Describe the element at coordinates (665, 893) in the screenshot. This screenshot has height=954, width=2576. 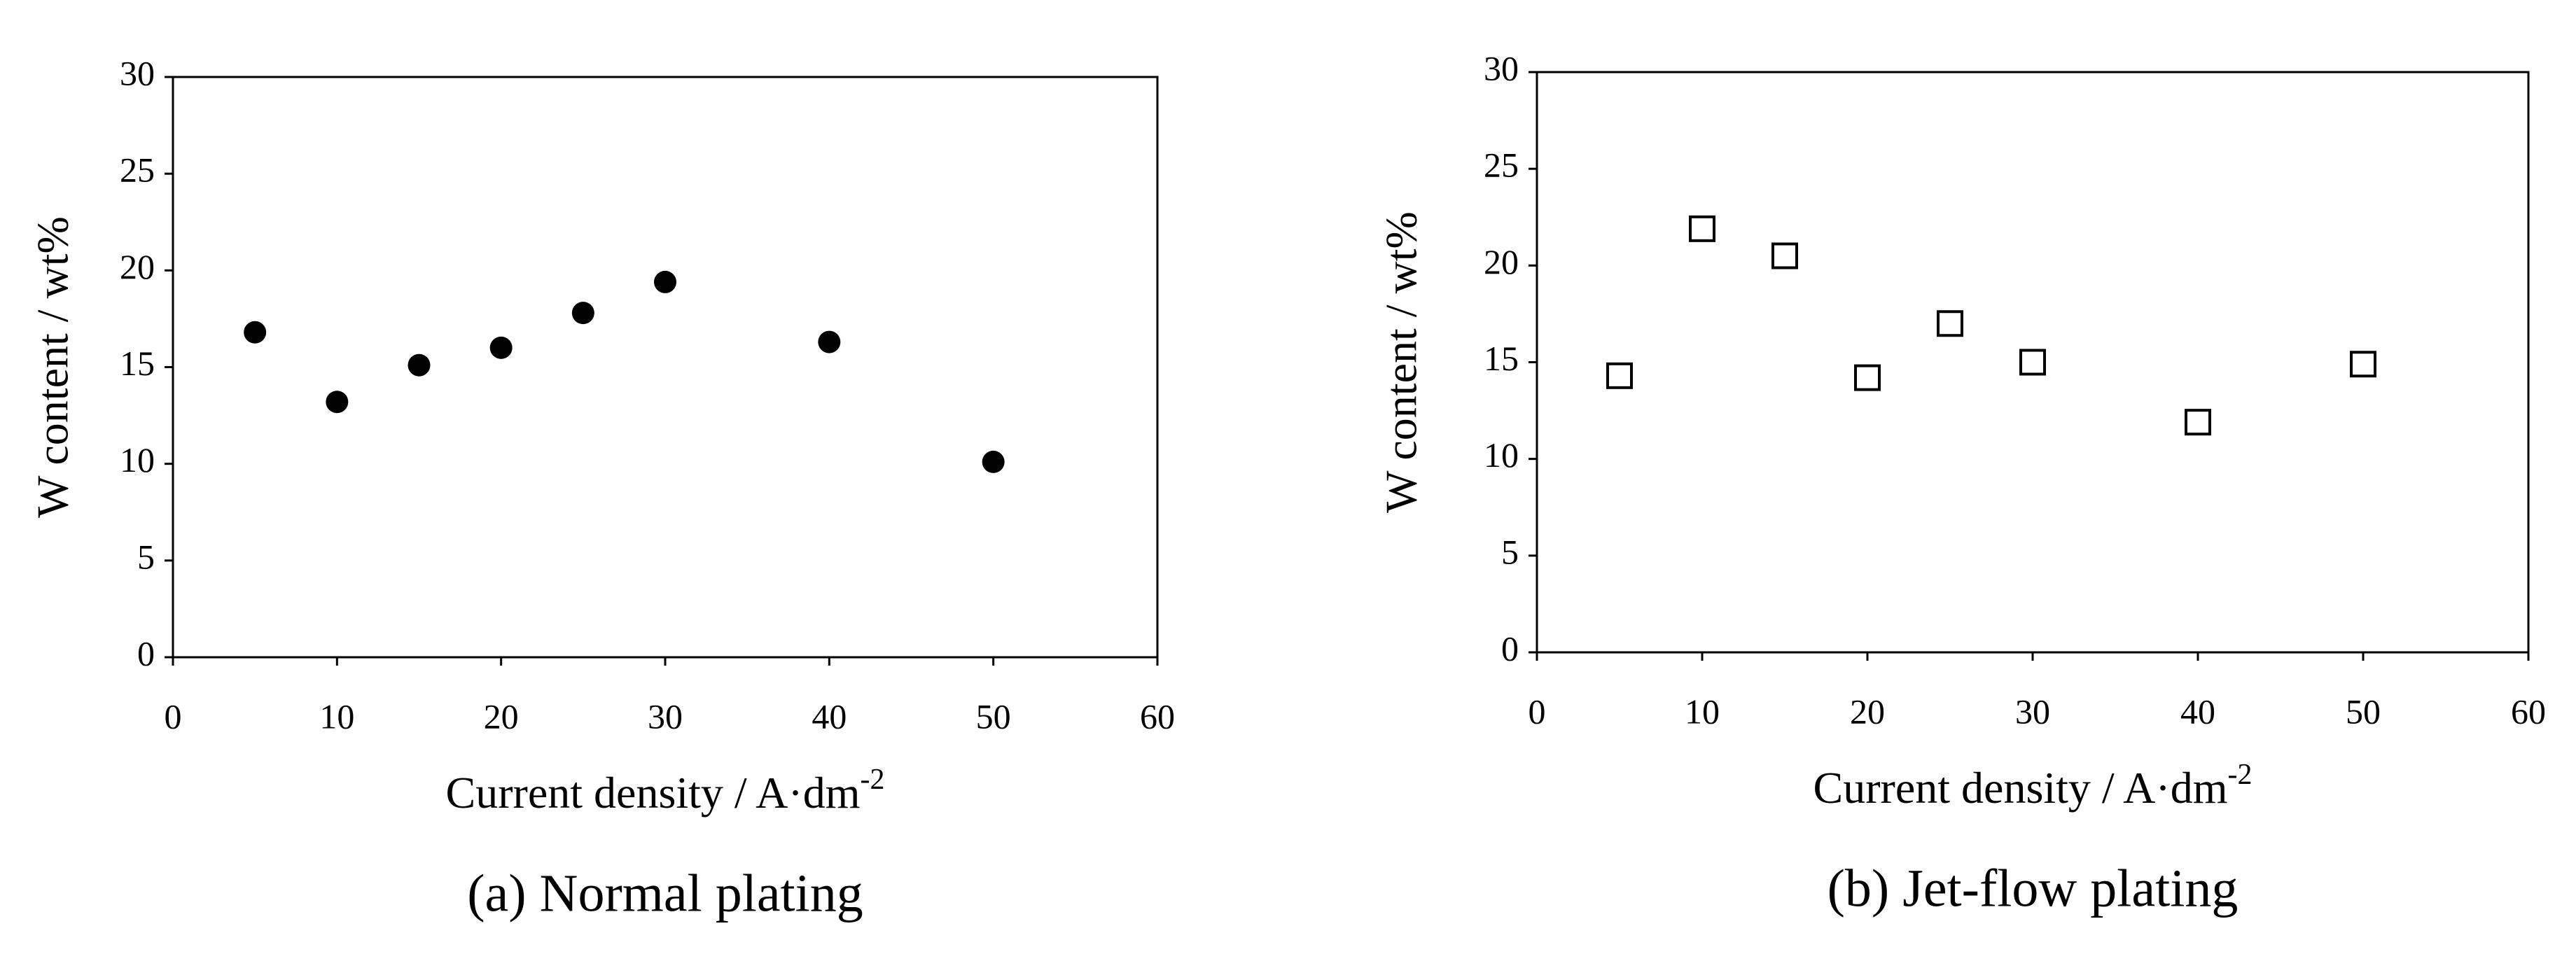
I see `caption: (a) Normal plating` at that location.